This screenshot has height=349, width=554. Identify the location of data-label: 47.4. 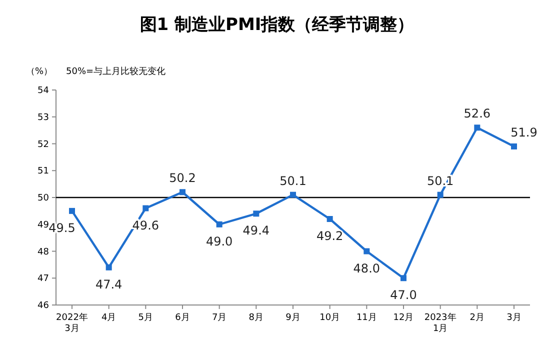
(108, 284).